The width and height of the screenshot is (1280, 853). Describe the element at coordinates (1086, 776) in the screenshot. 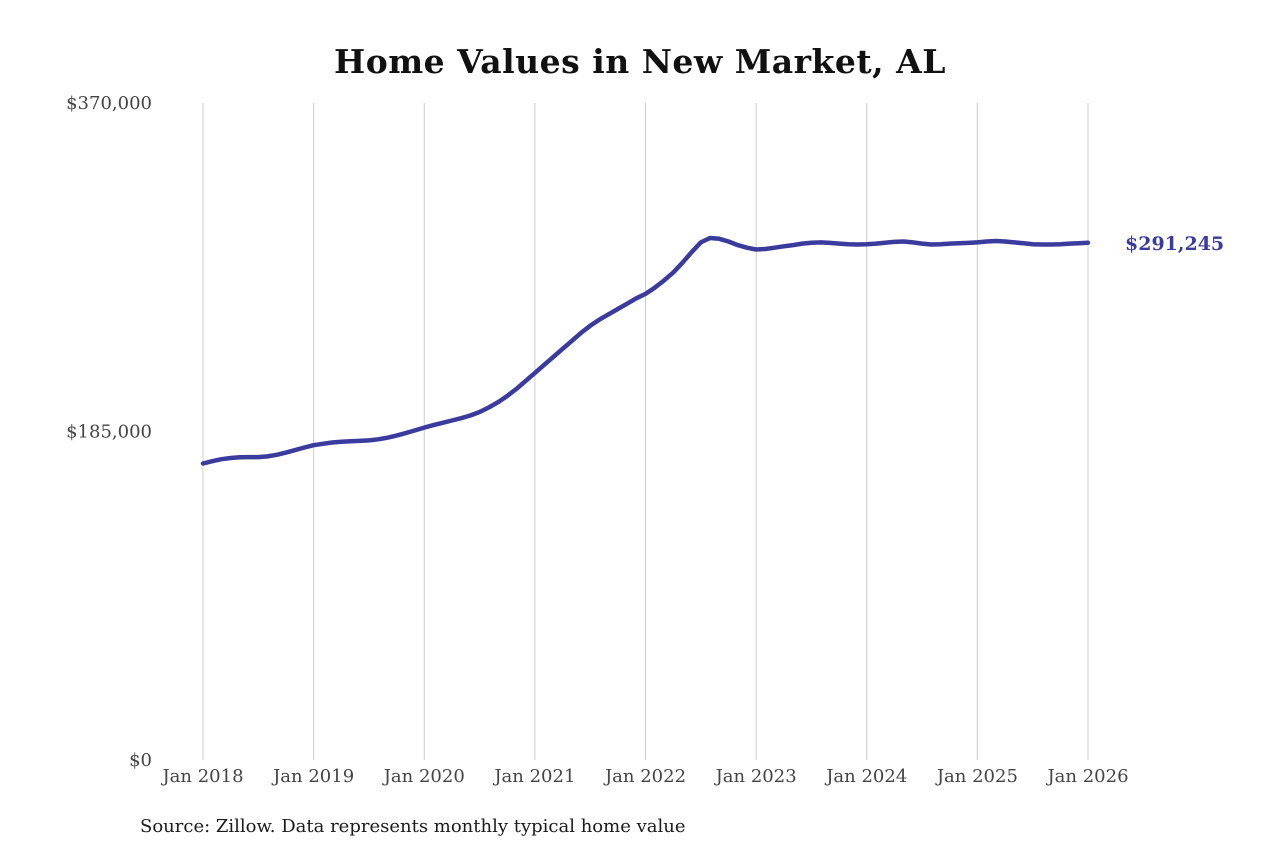

I see `x-tick-label: Jan 2026` at that location.